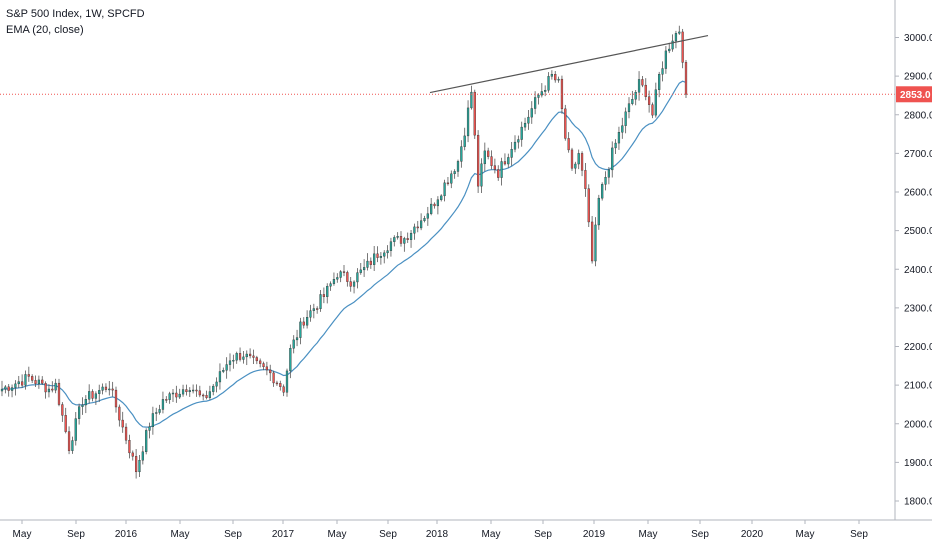  I want to click on overlay-layer: 2853.0, so click(466, 68).